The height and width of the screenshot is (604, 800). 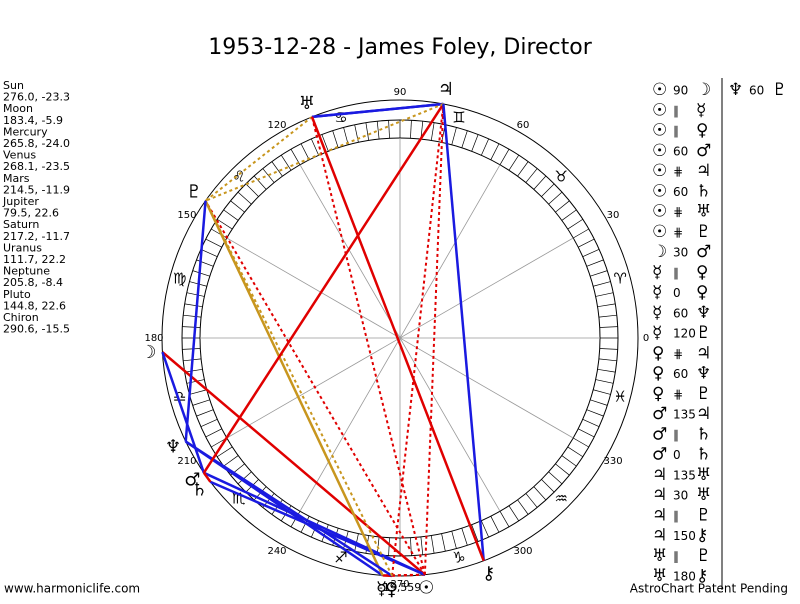 I want to click on planet-coords: 217.2, -11.7, so click(x=36, y=236).